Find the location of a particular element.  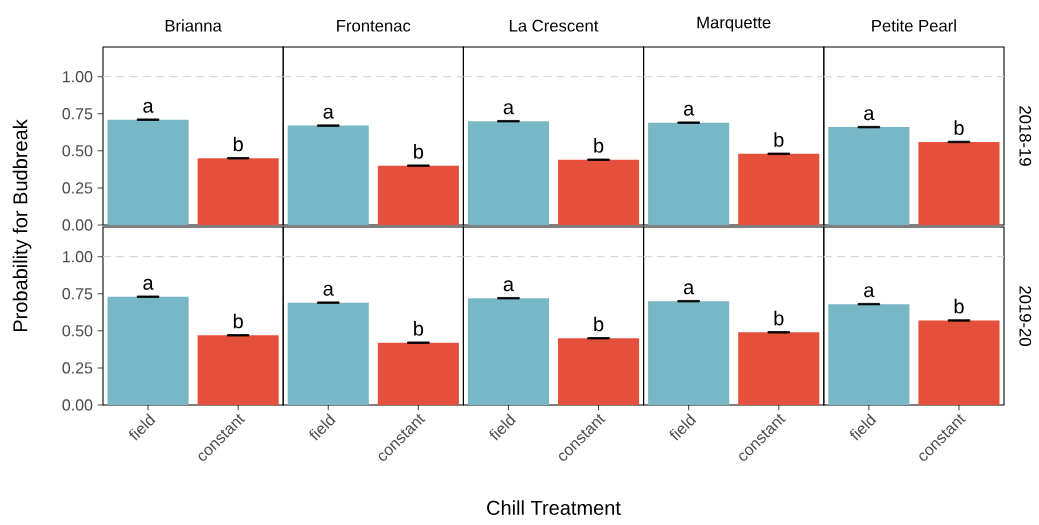

x-axis-title: Chill Treatment is located at coordinates (554, 507).